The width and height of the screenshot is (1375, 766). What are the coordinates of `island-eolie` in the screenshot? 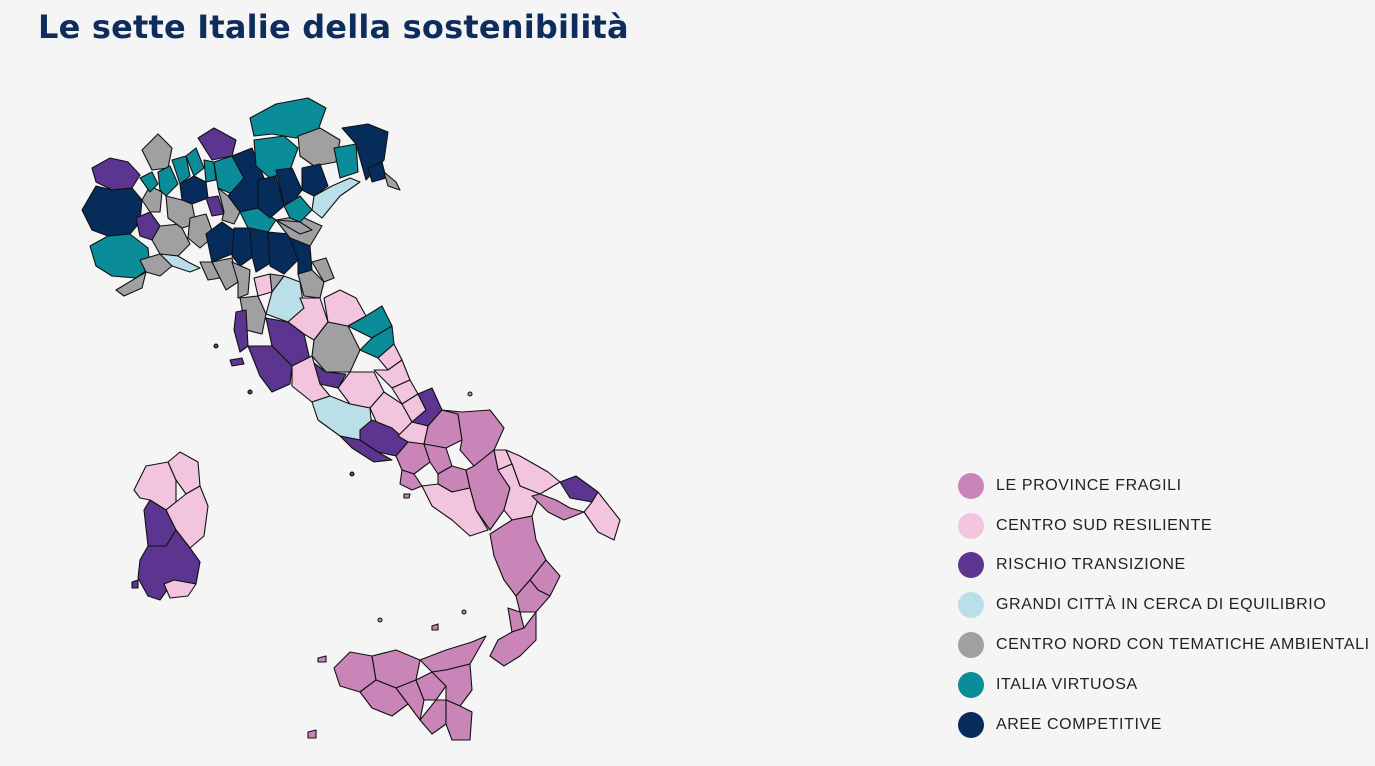 It's located at (435, 627).